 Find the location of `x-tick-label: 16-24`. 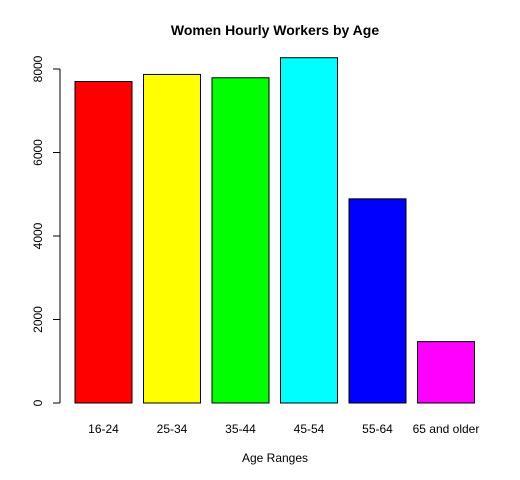

x-tick-label: 16-24 is located at coordinates (103, 429).